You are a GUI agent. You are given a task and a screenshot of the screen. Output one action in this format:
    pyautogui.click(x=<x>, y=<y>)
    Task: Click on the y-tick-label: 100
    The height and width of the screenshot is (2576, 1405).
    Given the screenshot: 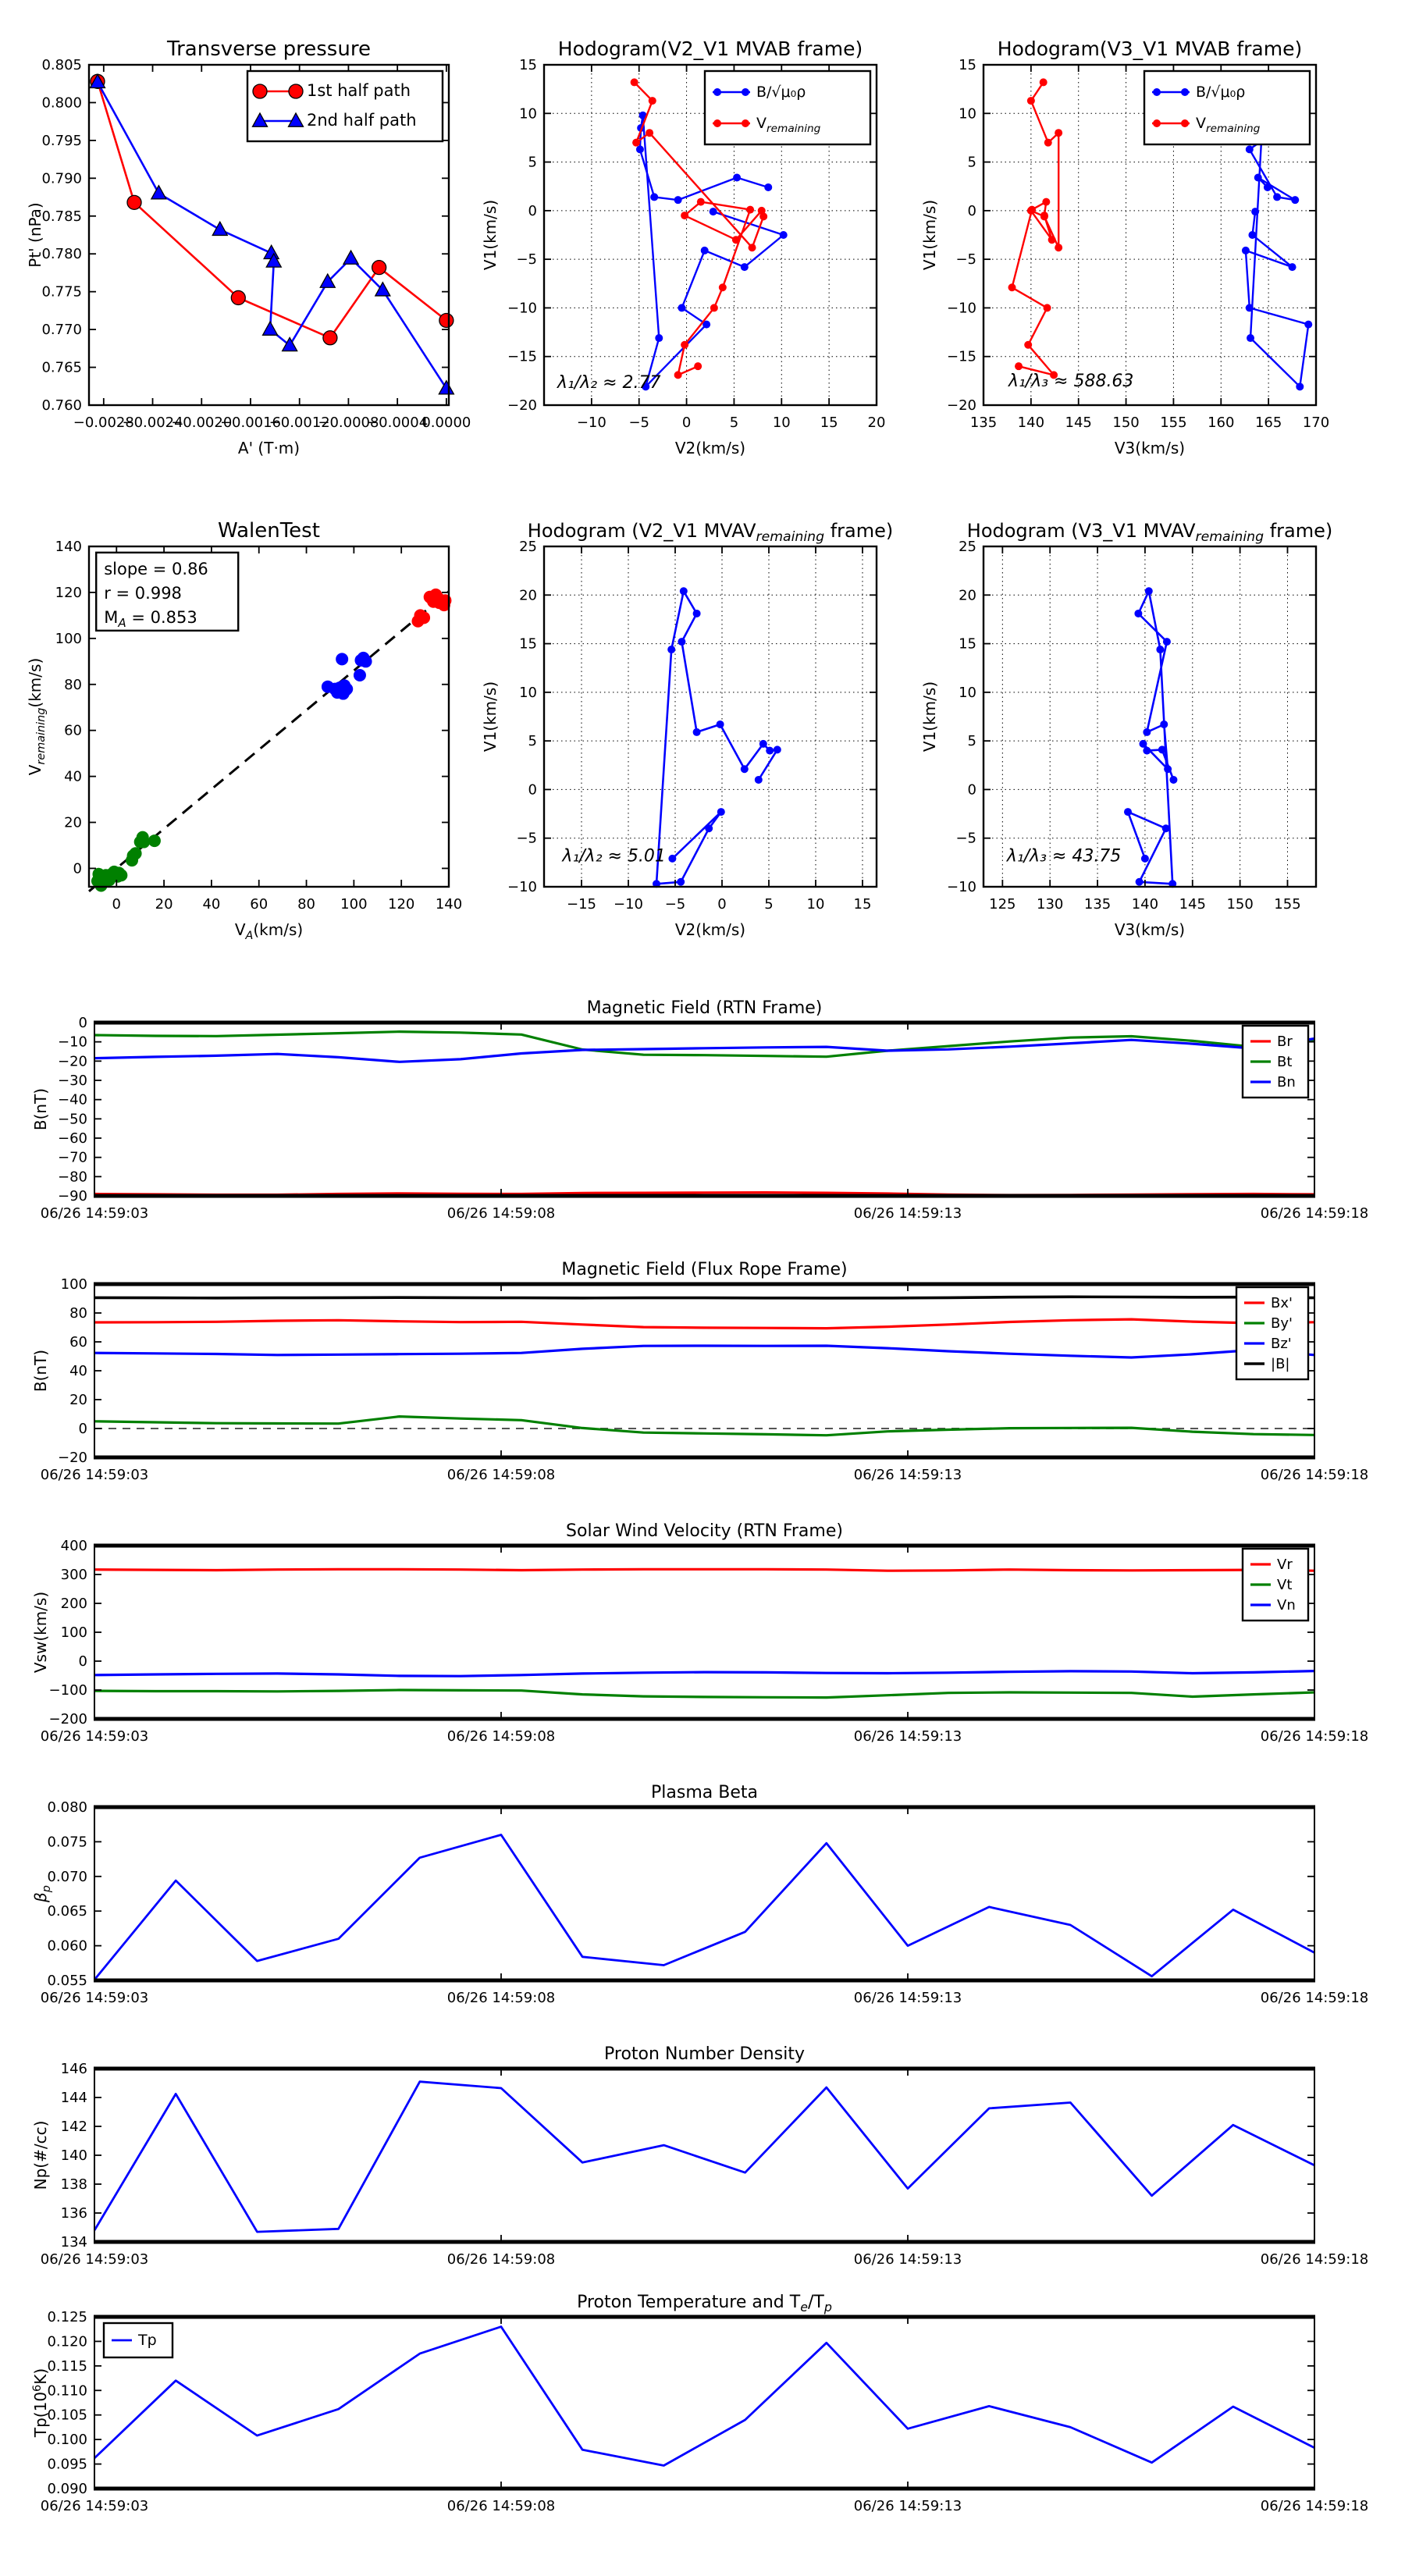 What is the action you would take?
    pyautogui.click(x=74, y=1284)
    